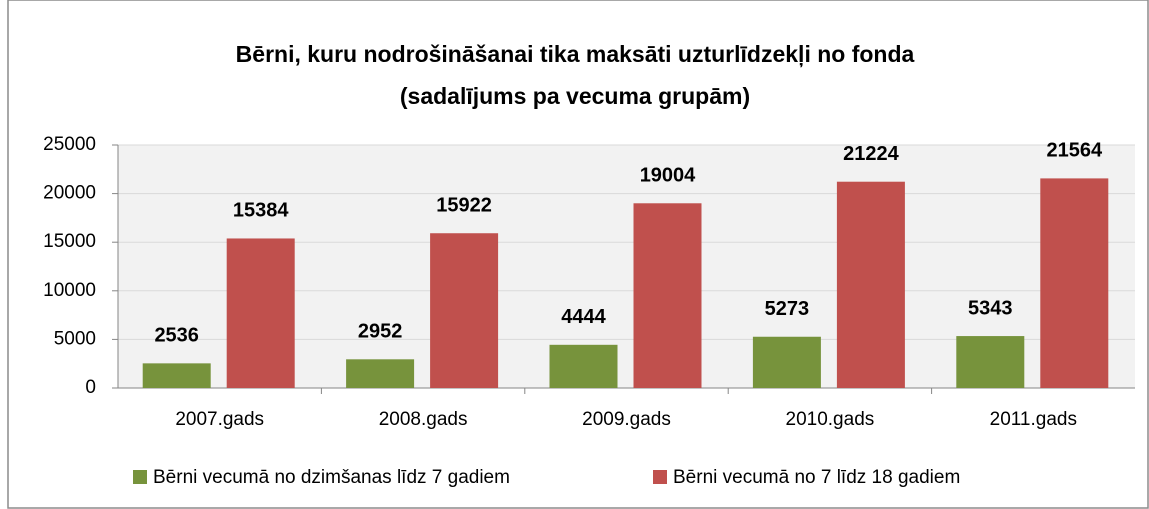  I want to click on value-label: 2952, so click(380, 332).